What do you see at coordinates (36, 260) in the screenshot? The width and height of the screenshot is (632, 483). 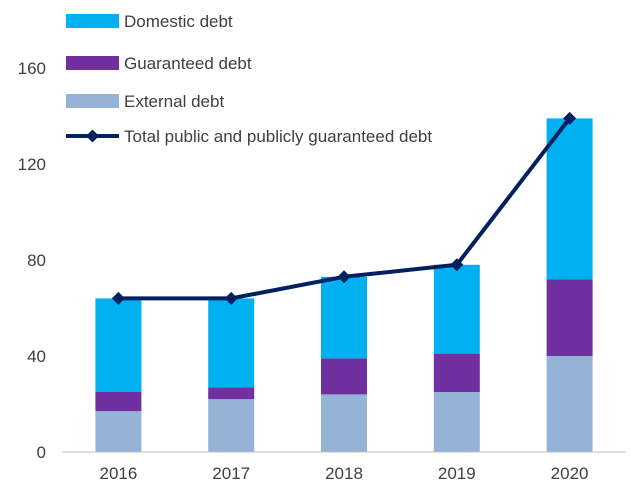 I see `y-tick-label: 80` at bounding box center [36, 260].